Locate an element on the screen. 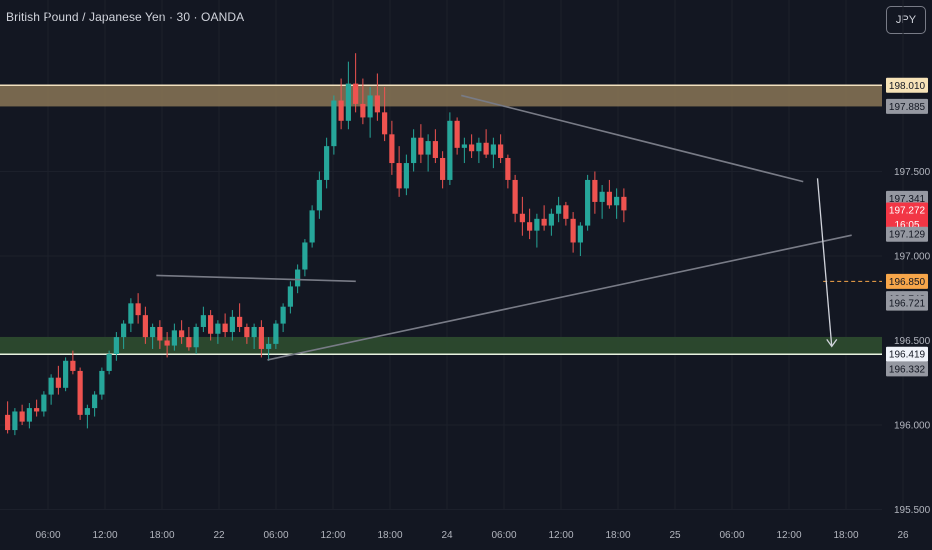 The width and height of the screenshot is (932, 550). trendline-lower is located at coordinates (559, 297).